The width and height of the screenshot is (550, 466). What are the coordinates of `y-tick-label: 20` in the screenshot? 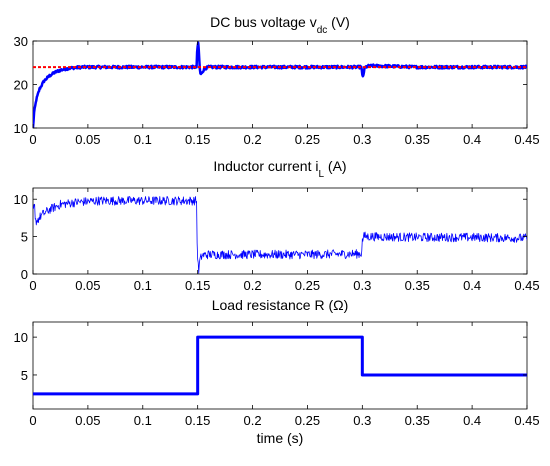 It's located at (21, 85).